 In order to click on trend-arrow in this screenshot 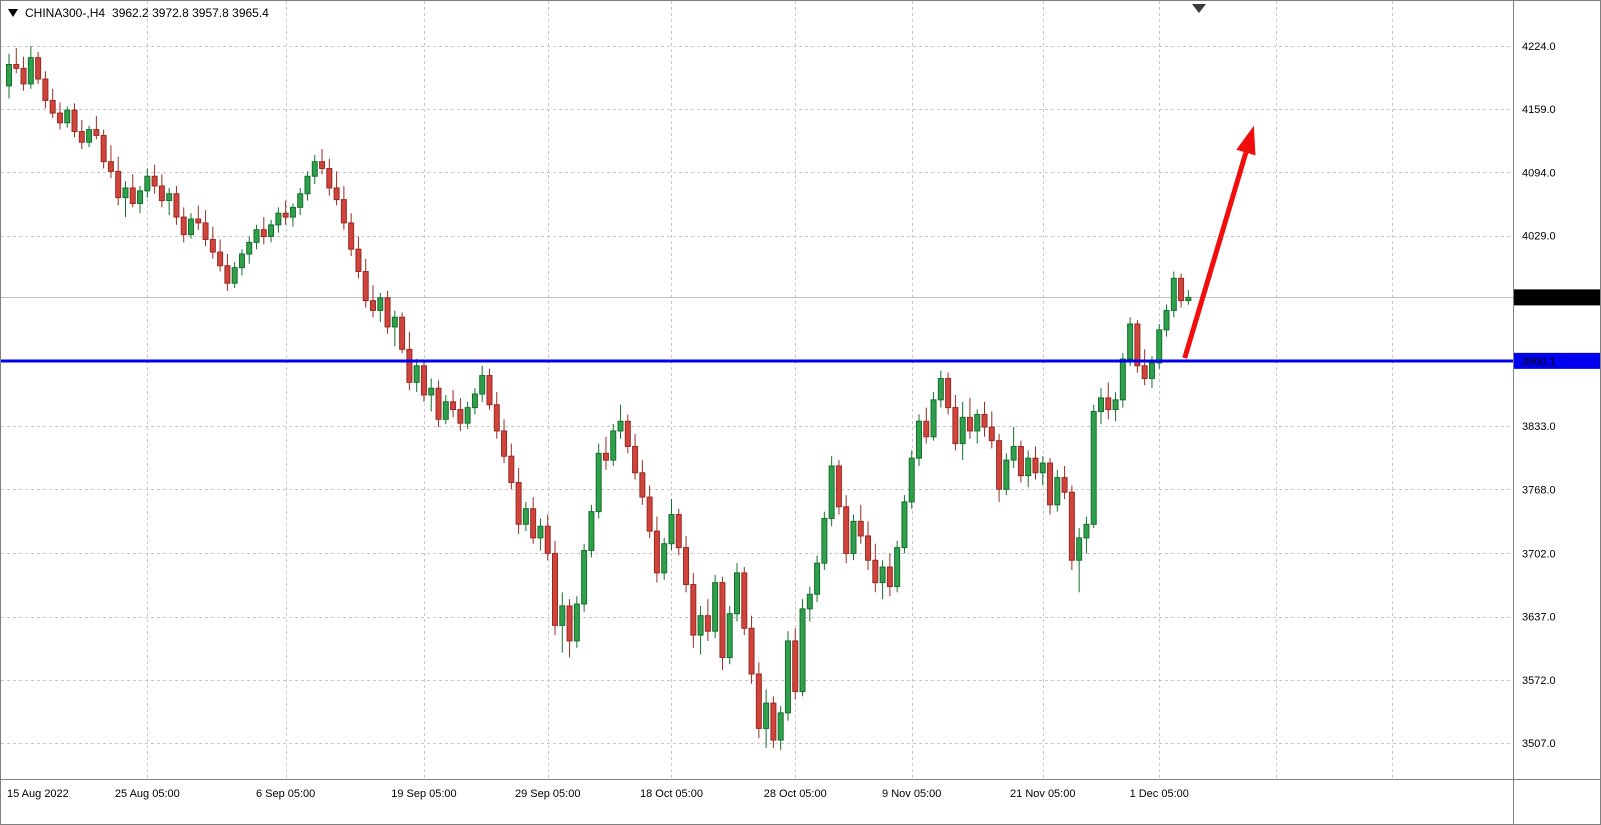, I will do `click(1219, 242)`.